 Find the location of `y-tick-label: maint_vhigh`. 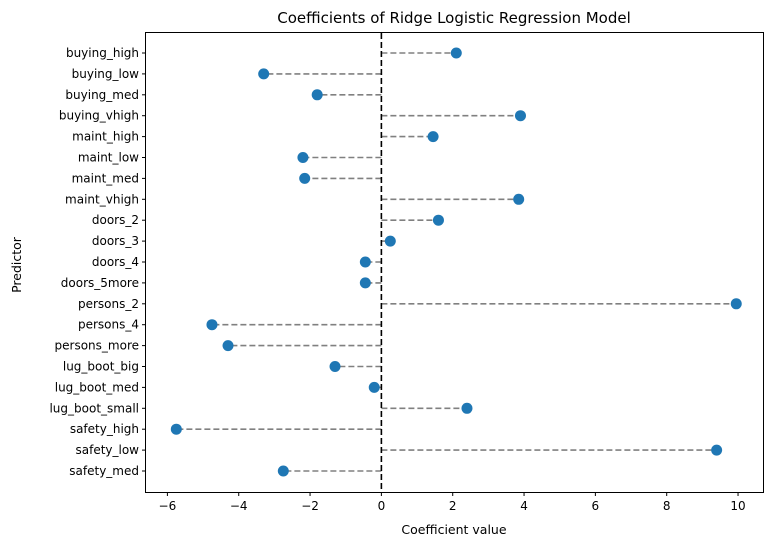

y-tick-label: maint_vhigh is located at coordinates (102, 199).